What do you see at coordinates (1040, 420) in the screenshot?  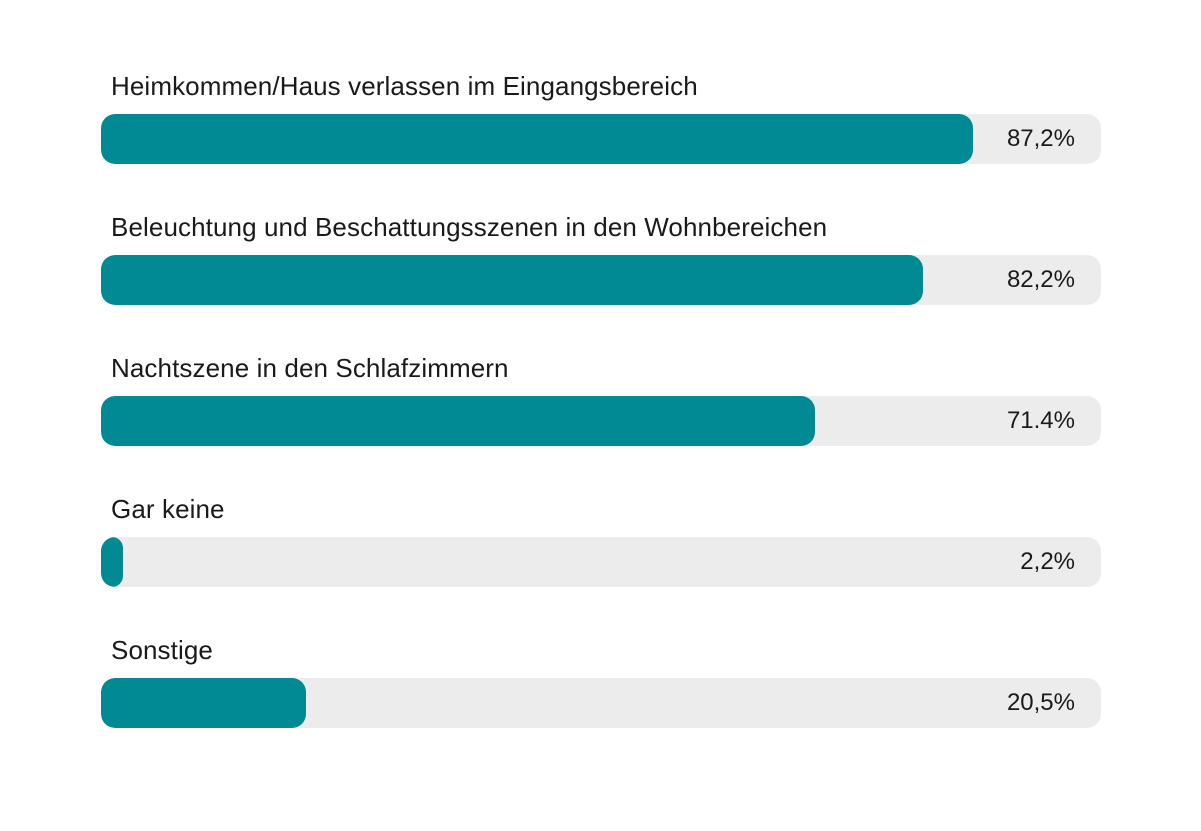 I see `bar-value-label: 71.4%` at bounding box center [1040, 420].